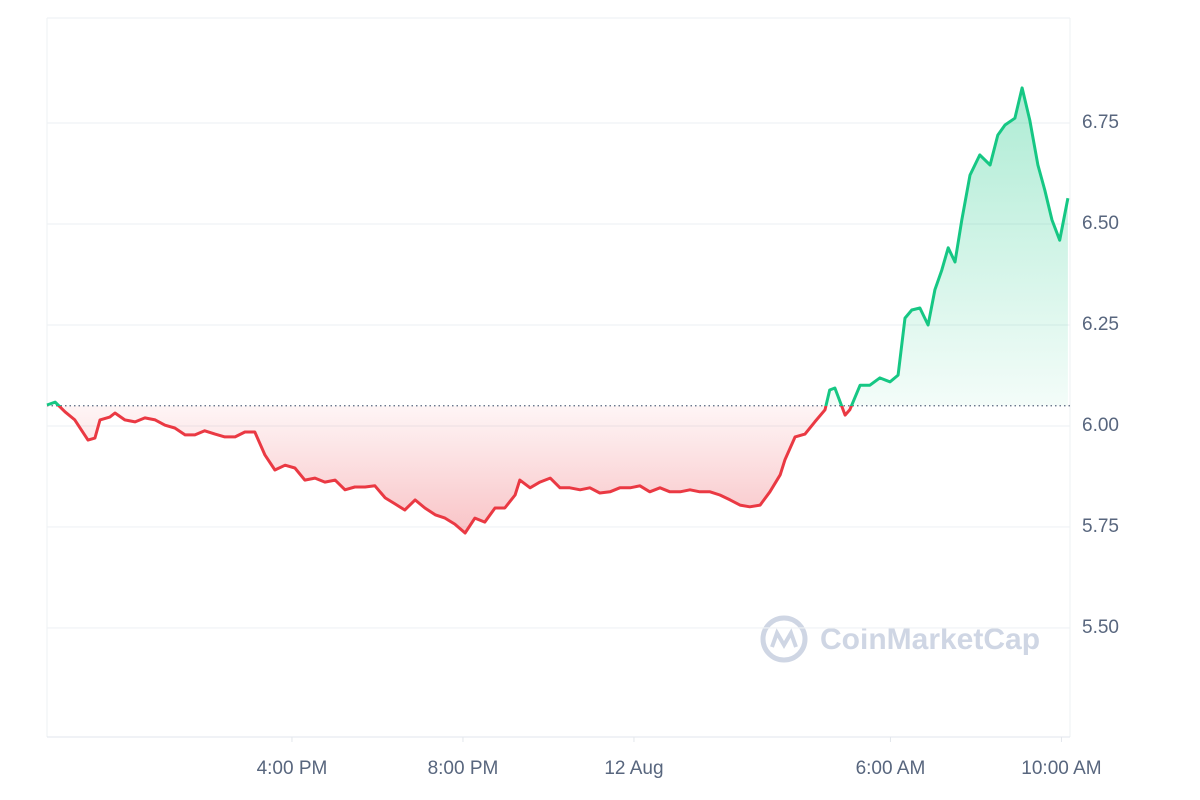 This screenshot has width=1200, height=800. Describe the element at coordinates (1100, 526) in the screenshot. I see `y-tick-label: 5.75` at that location.